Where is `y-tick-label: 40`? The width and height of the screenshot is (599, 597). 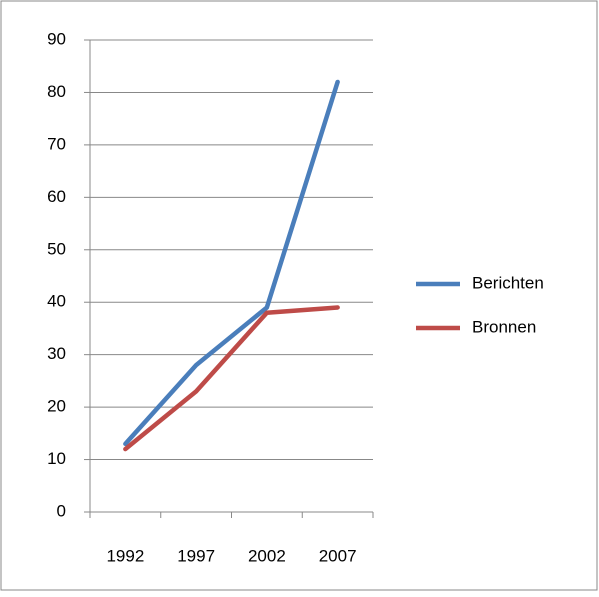 y-tick-label: 40 is located at coordinates (56, 301).